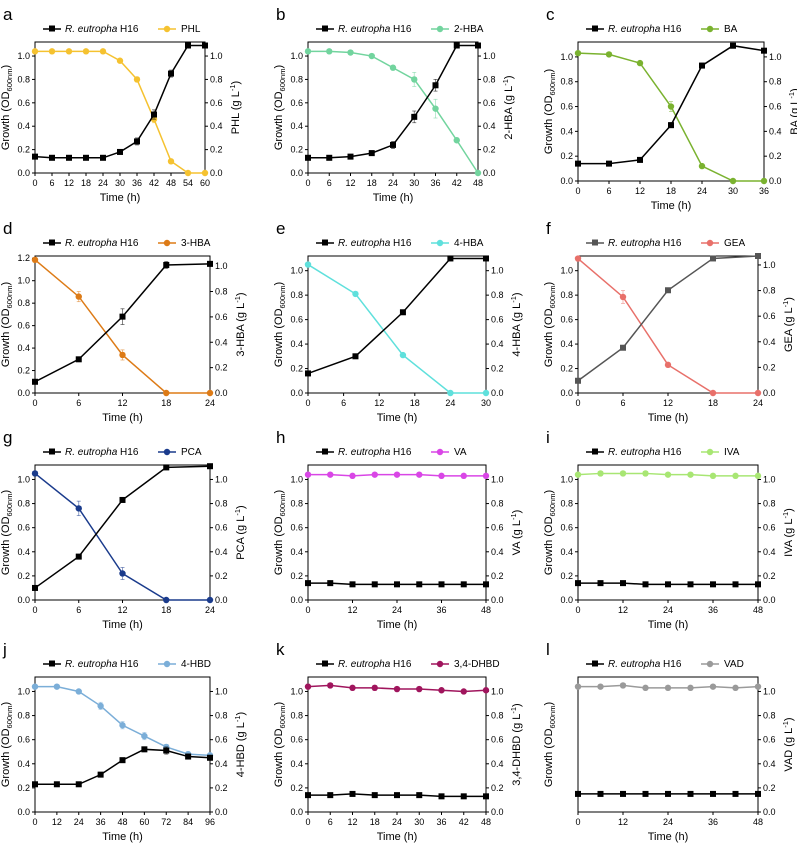  What do you see at coordinates (210, 822) in the screenshot?
I see `x-tick-label: 96` at bounding box center [210, 822].